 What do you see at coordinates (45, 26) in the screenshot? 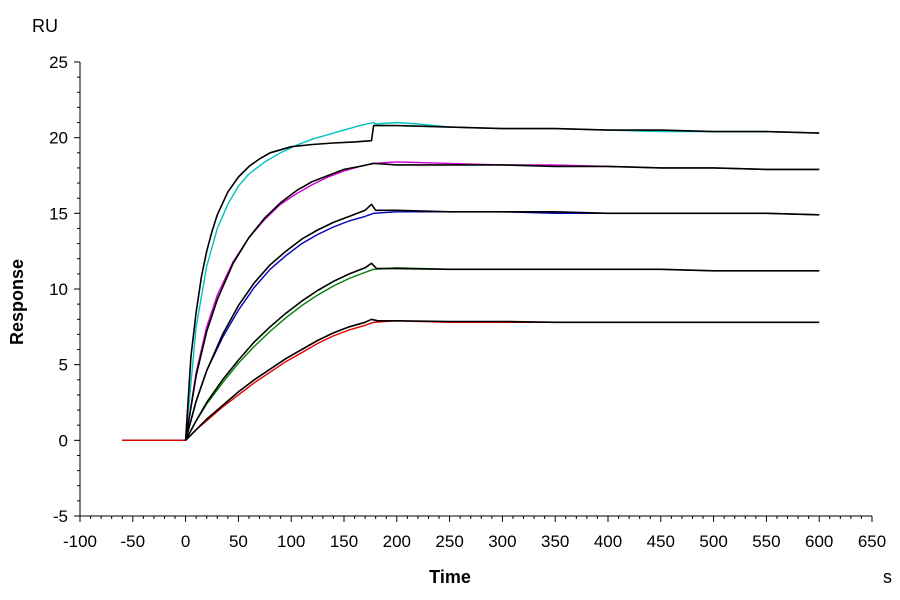
I see `y-axis-unit: RU` at bounding box center [45, 26].